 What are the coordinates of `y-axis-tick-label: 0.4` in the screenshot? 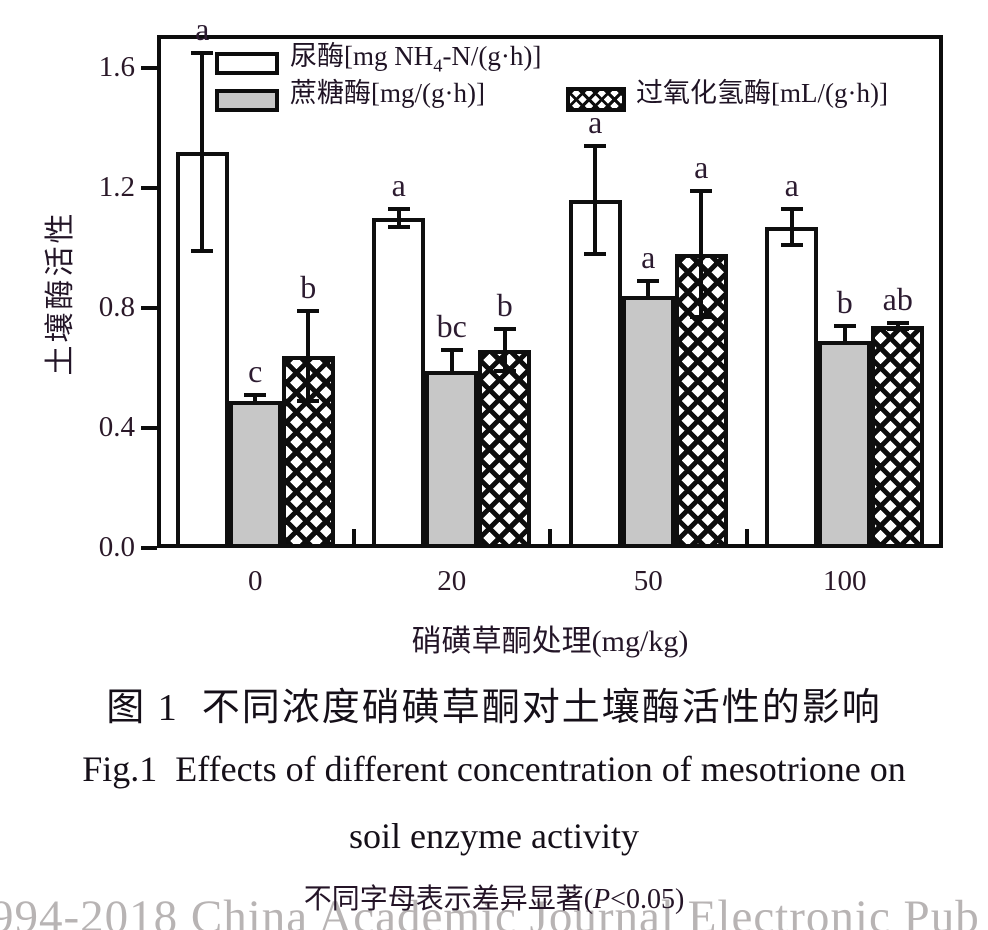 It's located at (116, 427).